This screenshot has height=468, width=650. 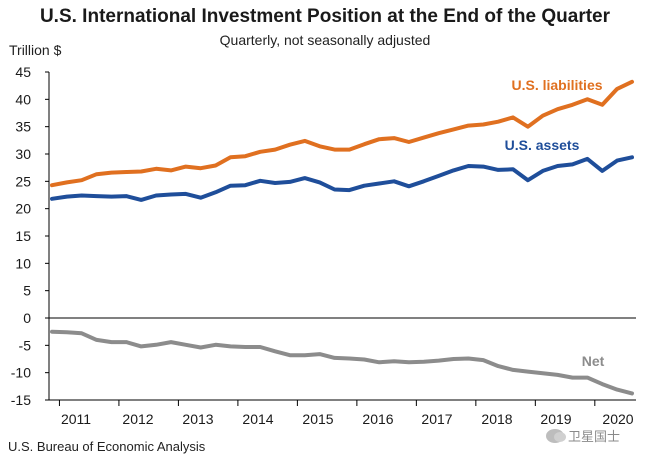 What do you see at coordinates (197, 419) in the screenshot?
I see `x-tick-label: 2013` at bounding box center [197, 419].